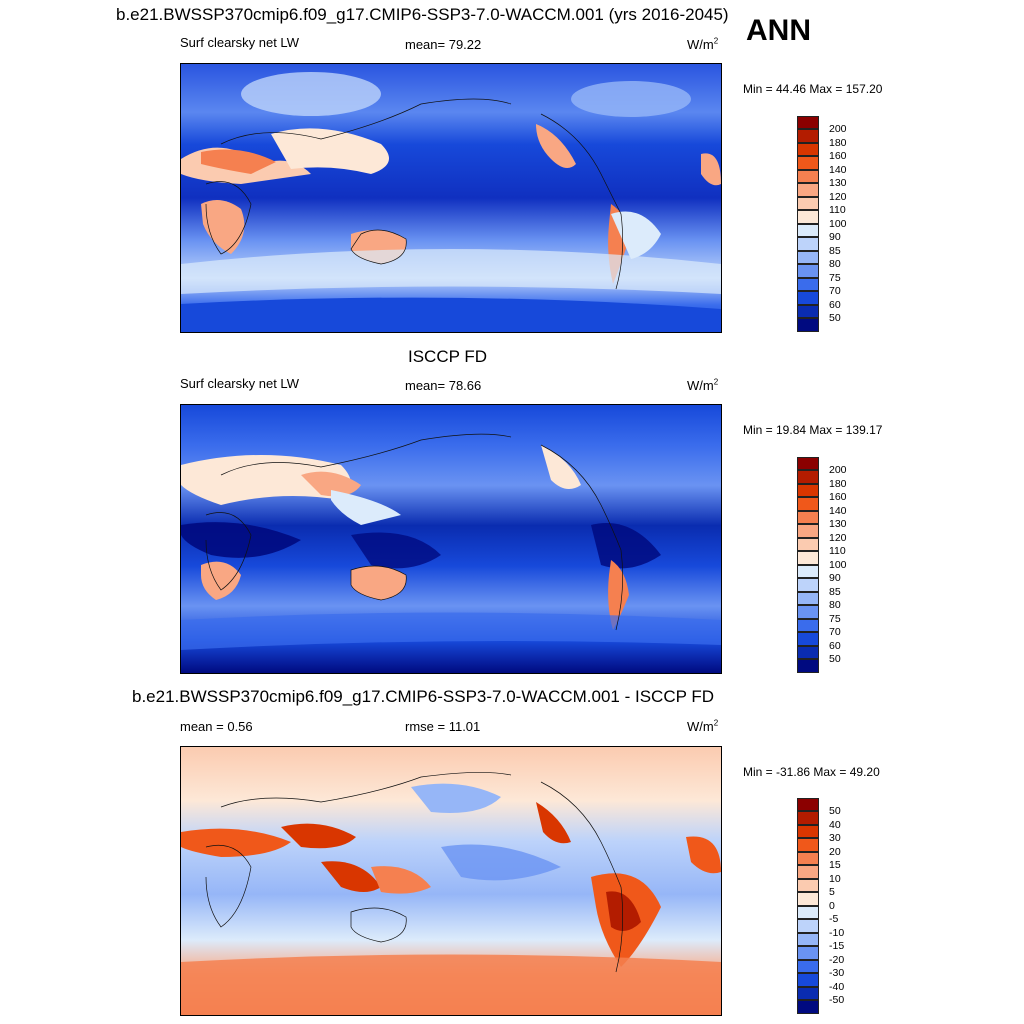  I want to click on colorbar-label: -15, so click(837, 946).